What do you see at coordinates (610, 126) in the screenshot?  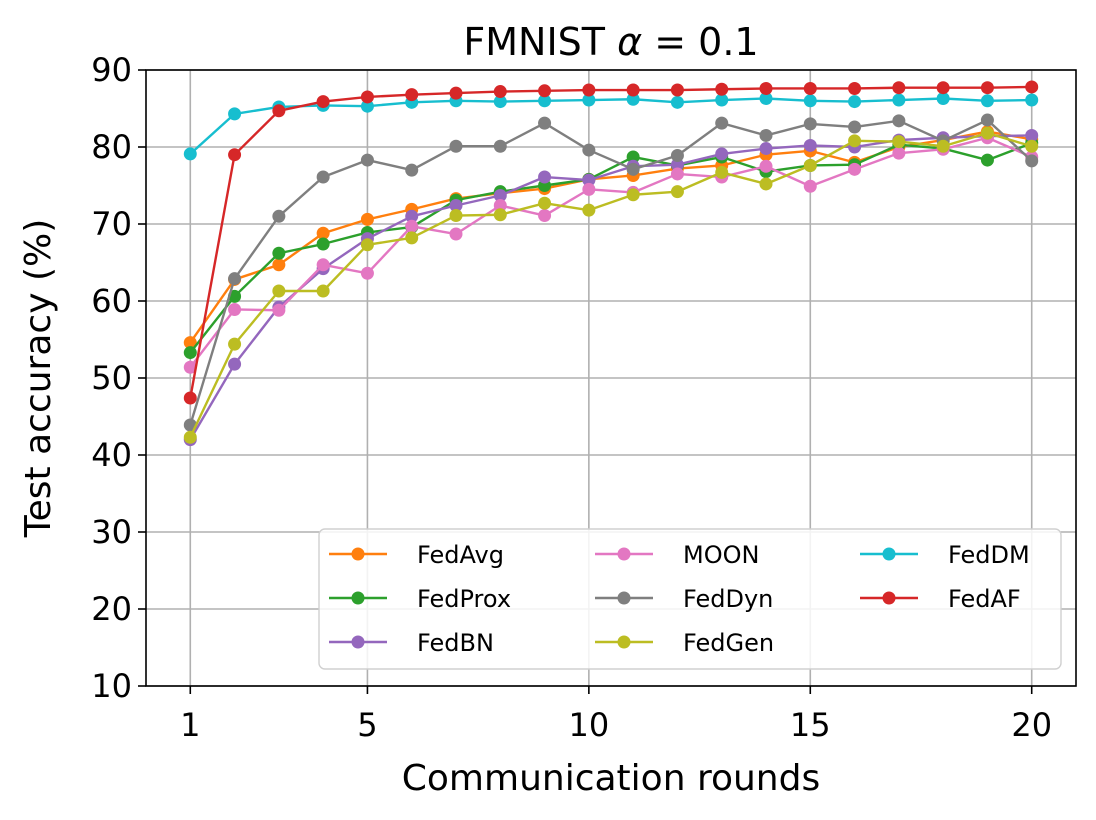 I see `series-line-feddm` at bounding box center [610, 126].